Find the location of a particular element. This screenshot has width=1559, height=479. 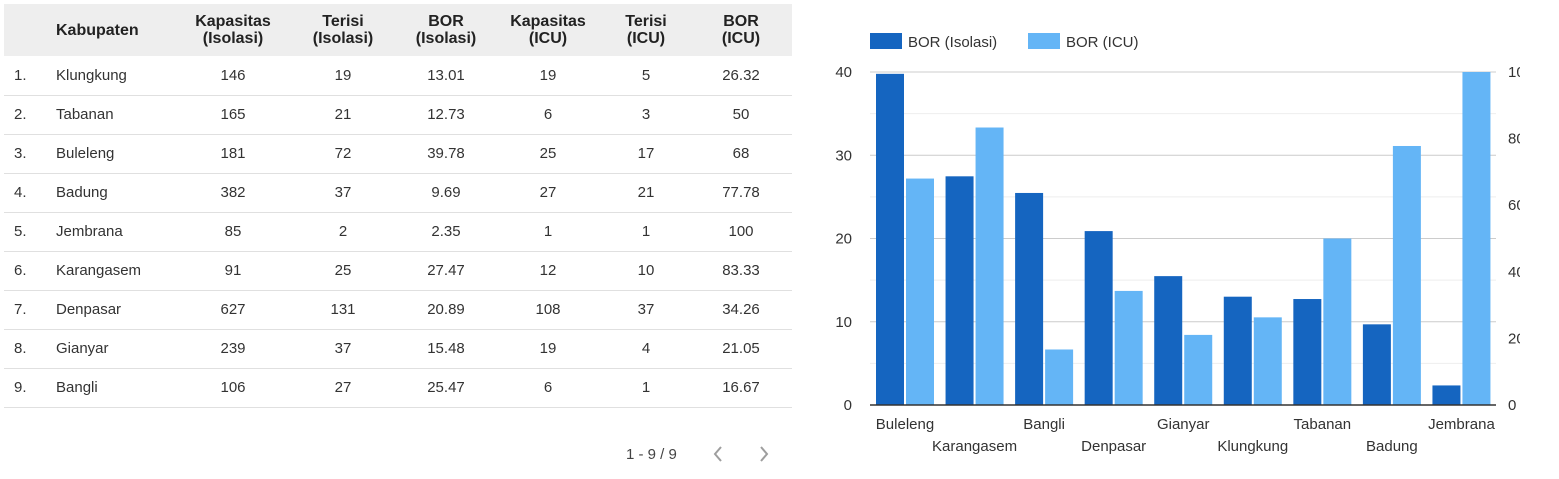

x-category-label: Badung is located at coordinates (1392, 446).